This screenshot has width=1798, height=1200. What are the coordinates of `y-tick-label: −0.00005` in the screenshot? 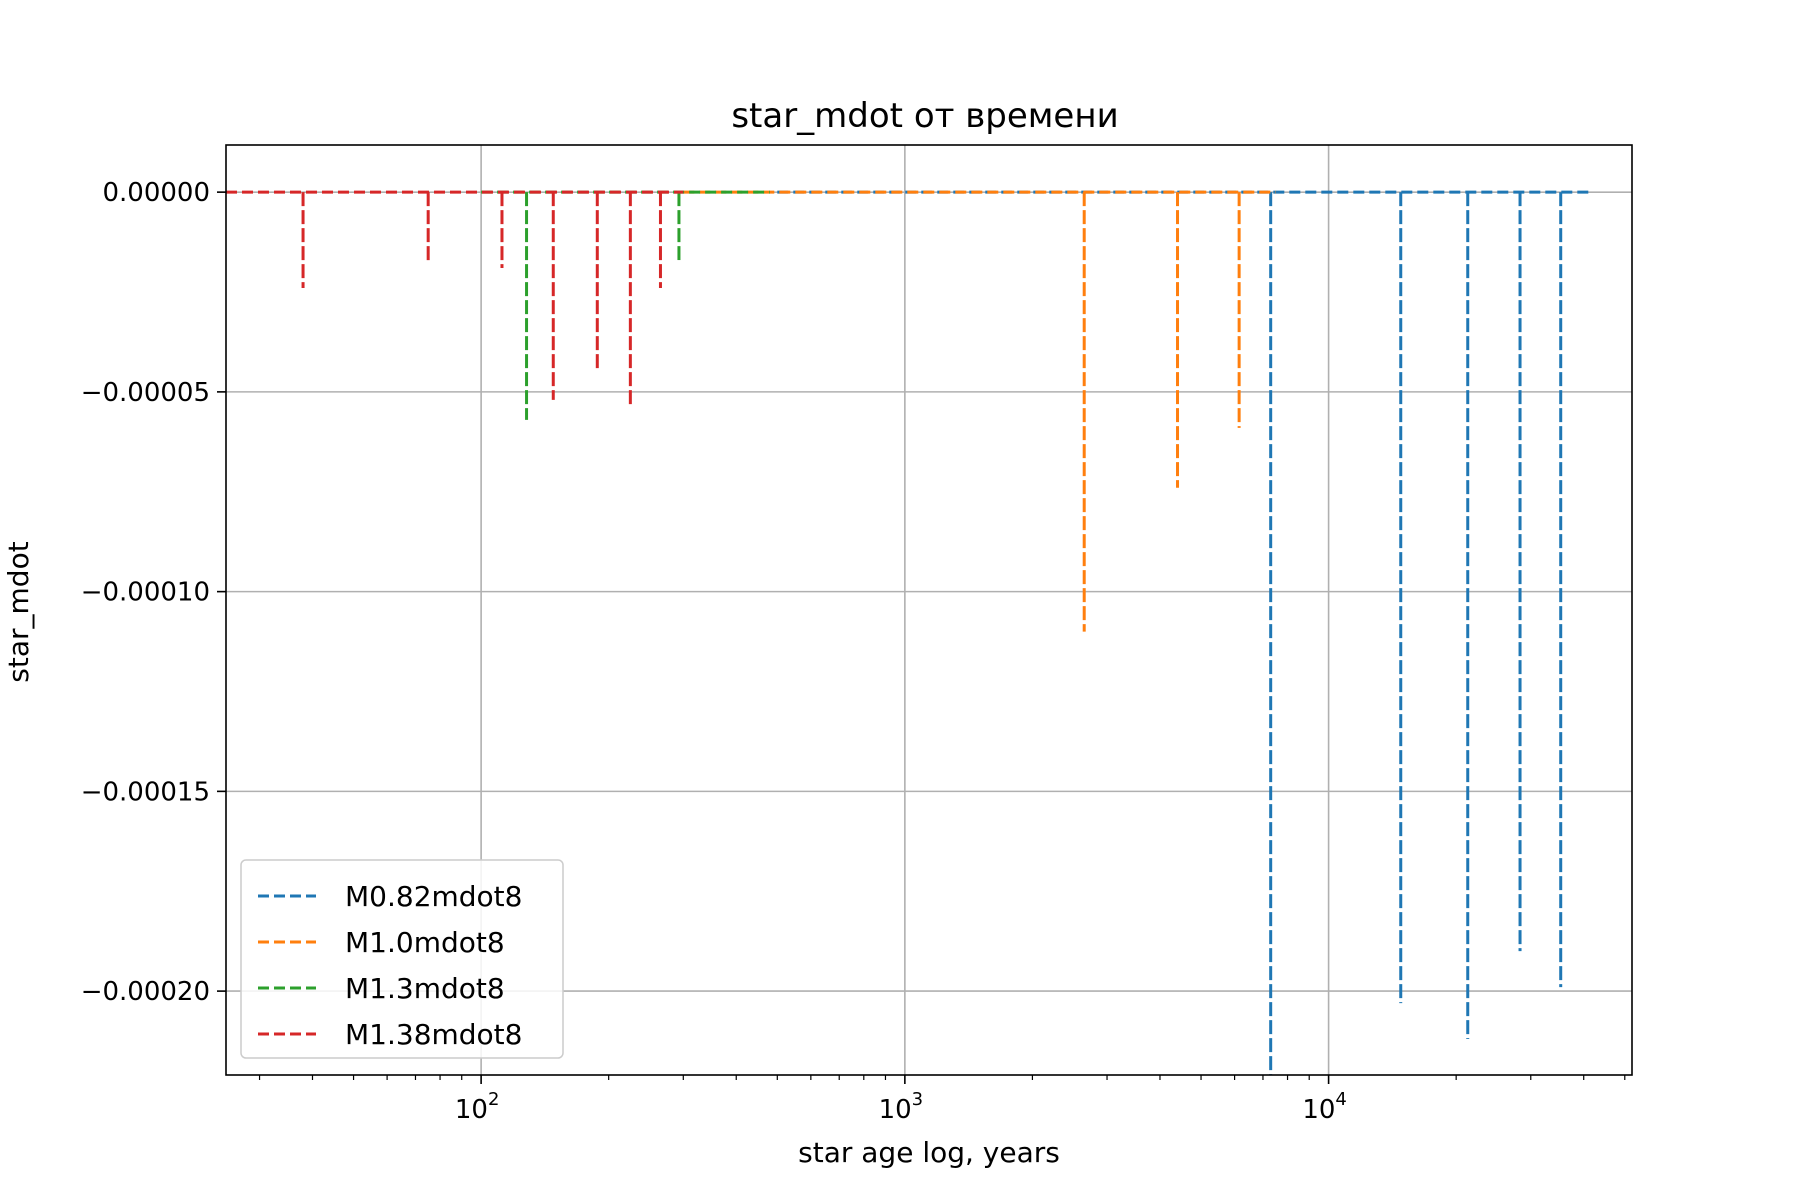 It's located at (145, 393).